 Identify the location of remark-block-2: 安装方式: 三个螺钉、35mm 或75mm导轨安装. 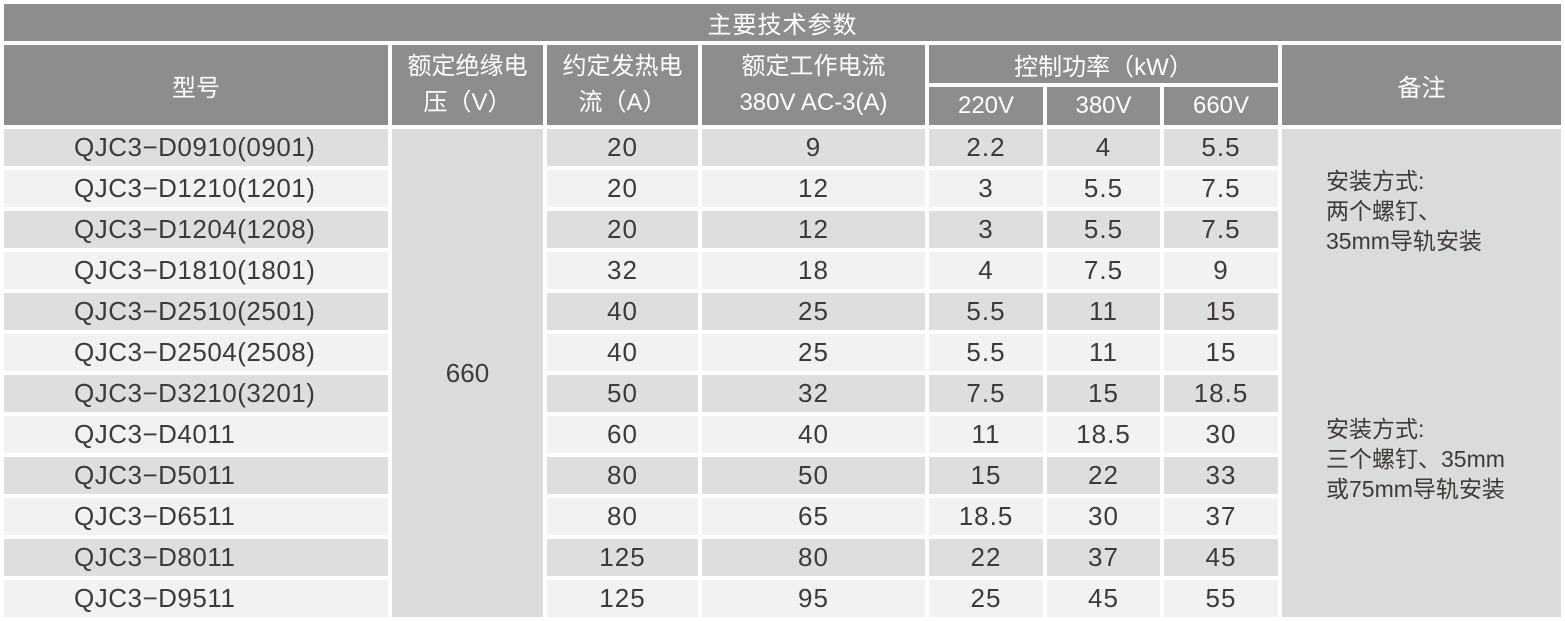
(1415, 459).